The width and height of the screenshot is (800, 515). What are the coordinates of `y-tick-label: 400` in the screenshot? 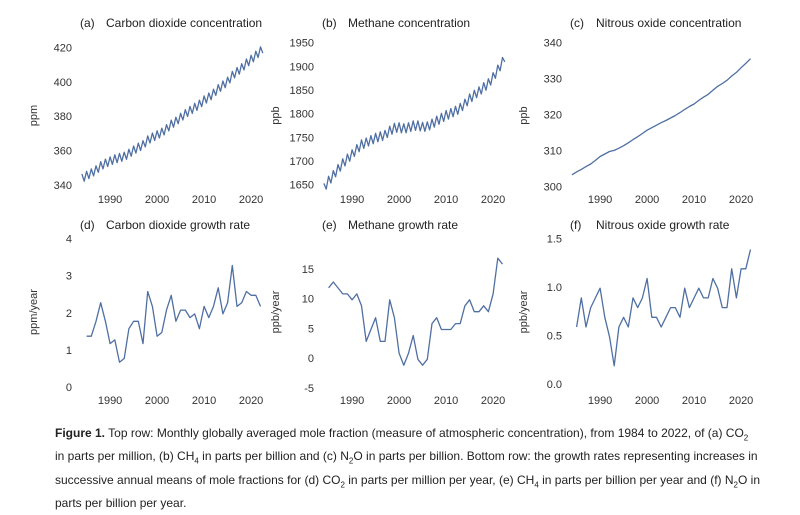 It's located at (63, 83).